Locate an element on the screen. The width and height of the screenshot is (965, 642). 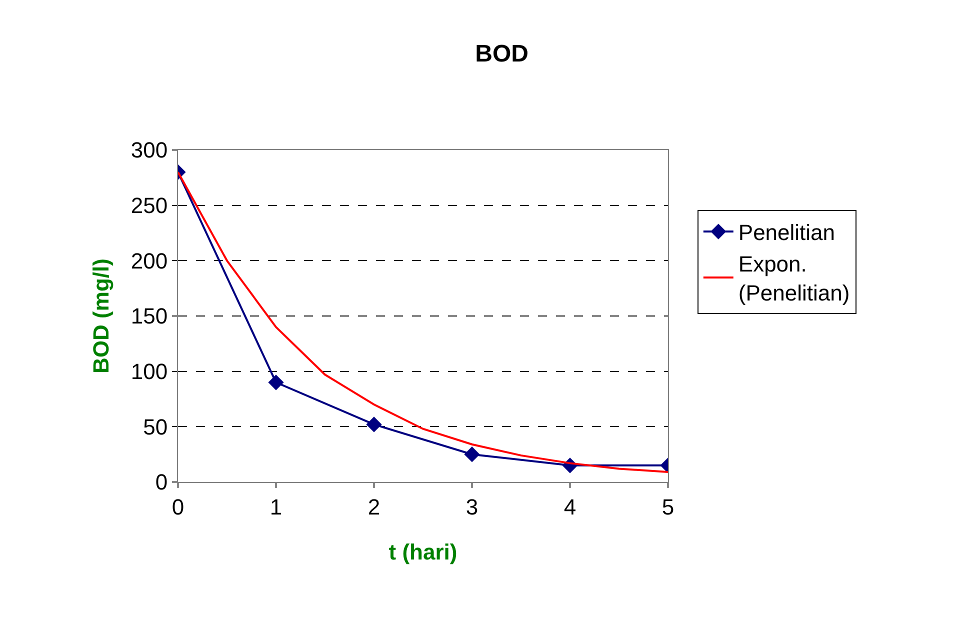
x-axis-title: t (hari) is located at coordinates (423, 551).